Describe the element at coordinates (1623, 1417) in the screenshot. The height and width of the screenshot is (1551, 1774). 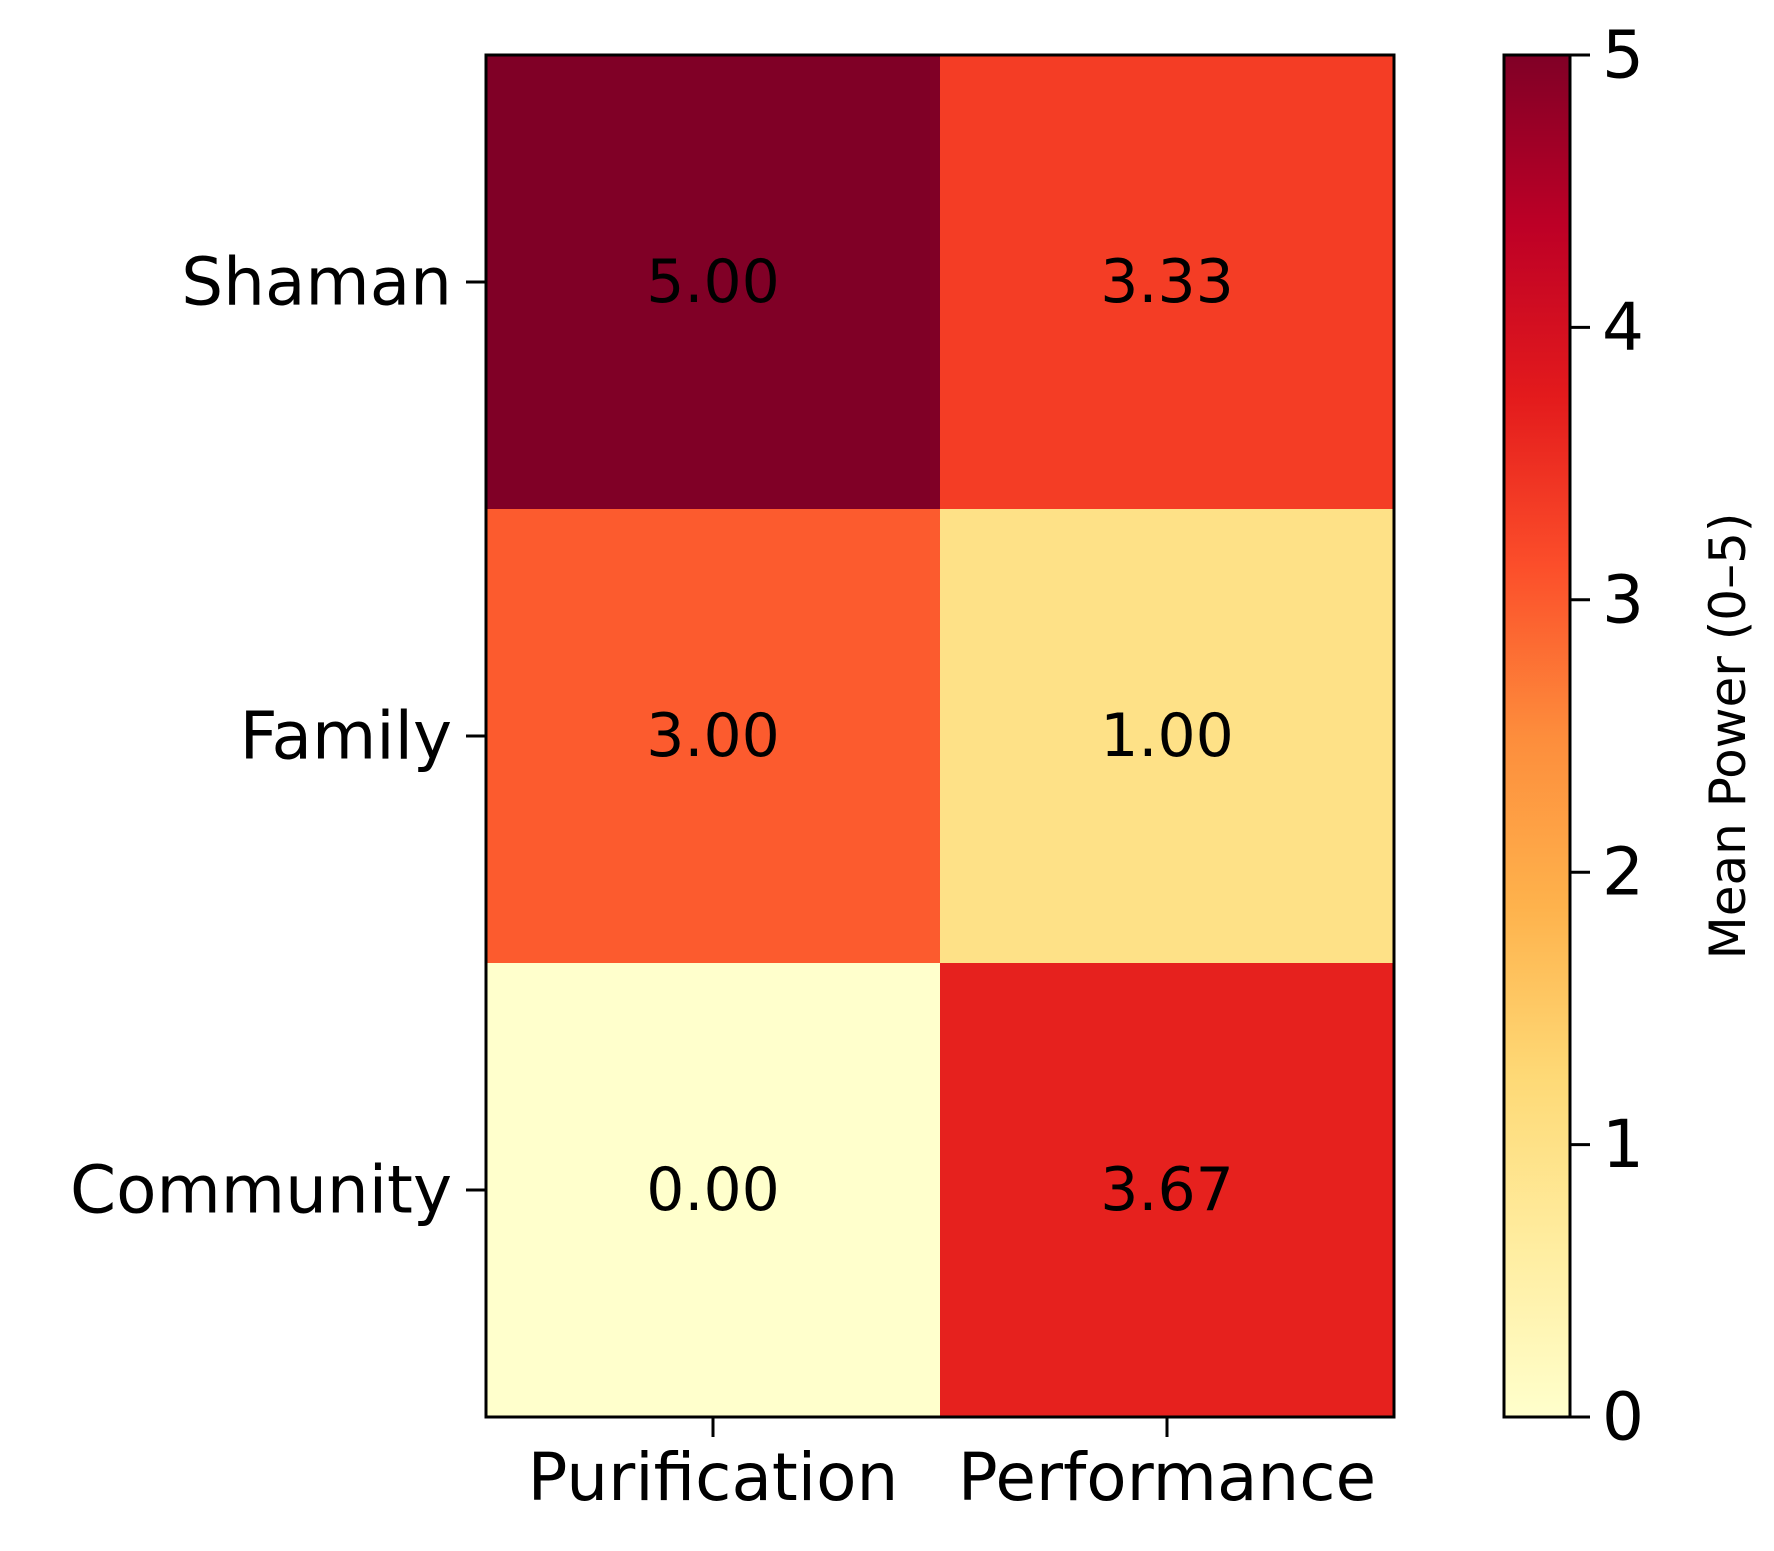
I see `colorbar-tick-label: 0` at that location.